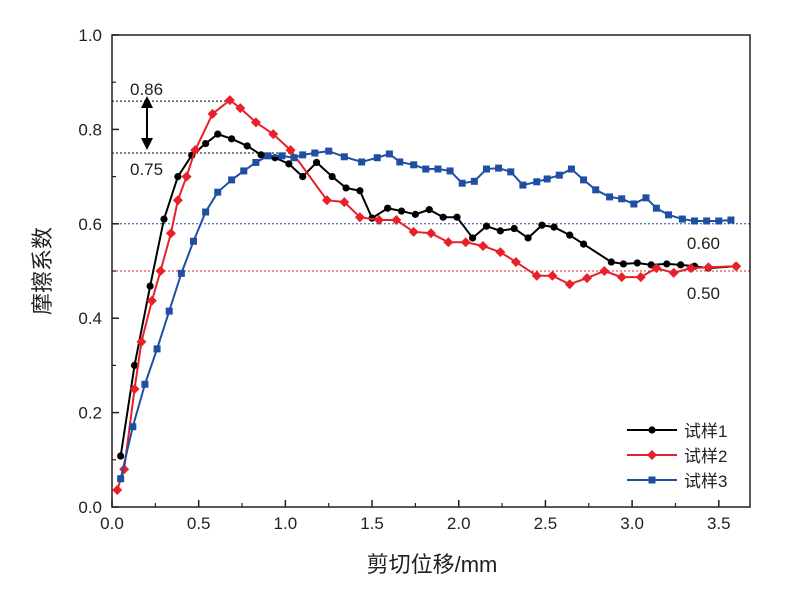  Describe the element at coordinates (112, 523) in the screenshot. I see `x-tick-label: 0.0` at that location.